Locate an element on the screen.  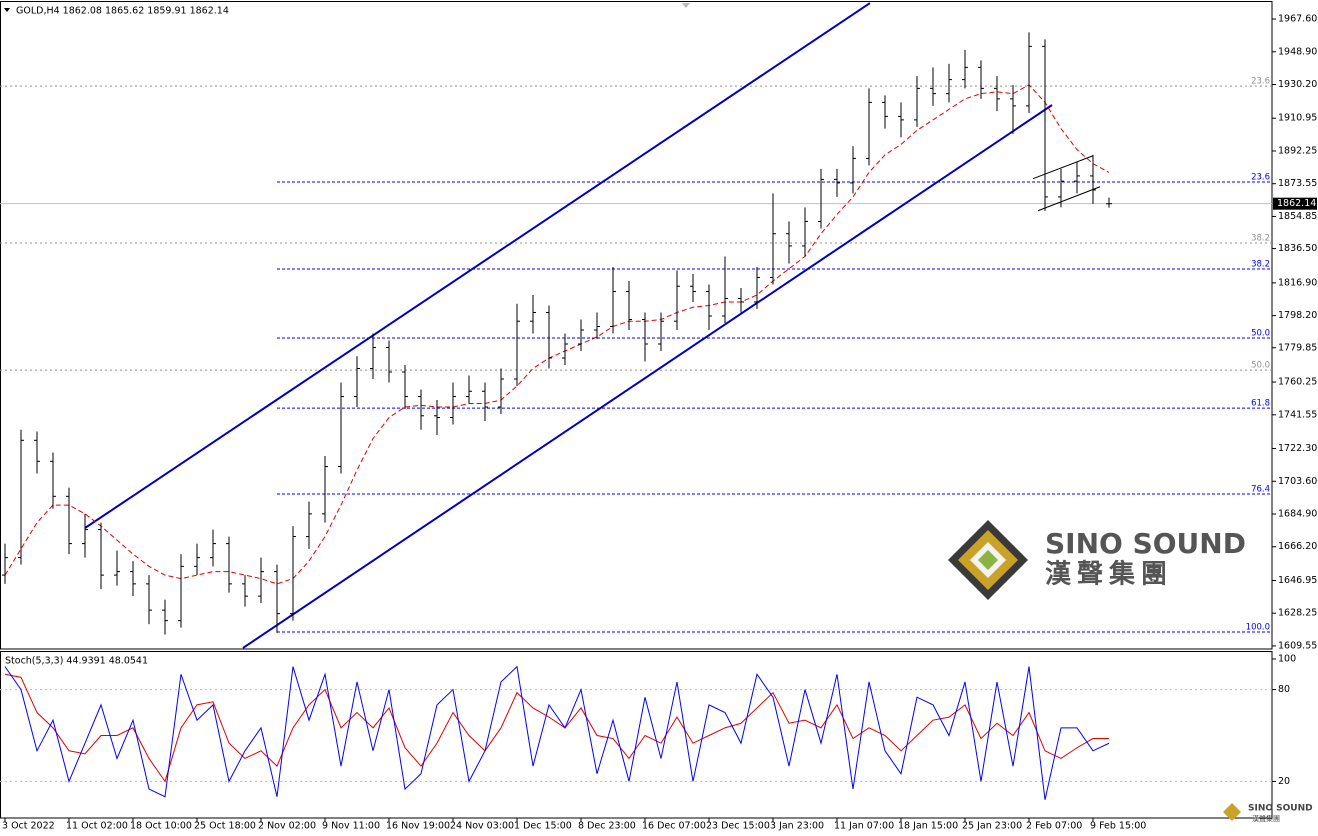
x-tick-label: 25 Oct 18:00 is located at coordinates (225, 826).